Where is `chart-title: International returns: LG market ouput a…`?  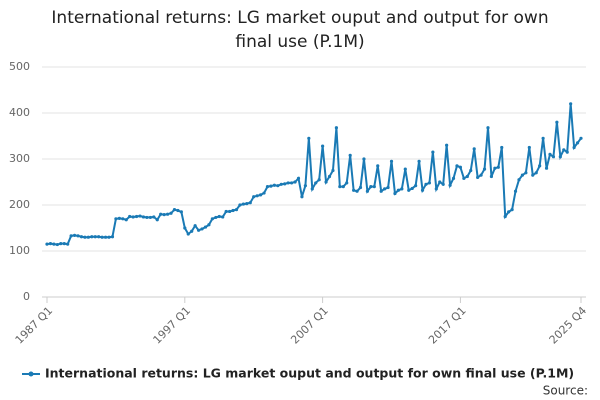
chart-title: International returns: LG market ouput a… is located at coordinates (300, 30).